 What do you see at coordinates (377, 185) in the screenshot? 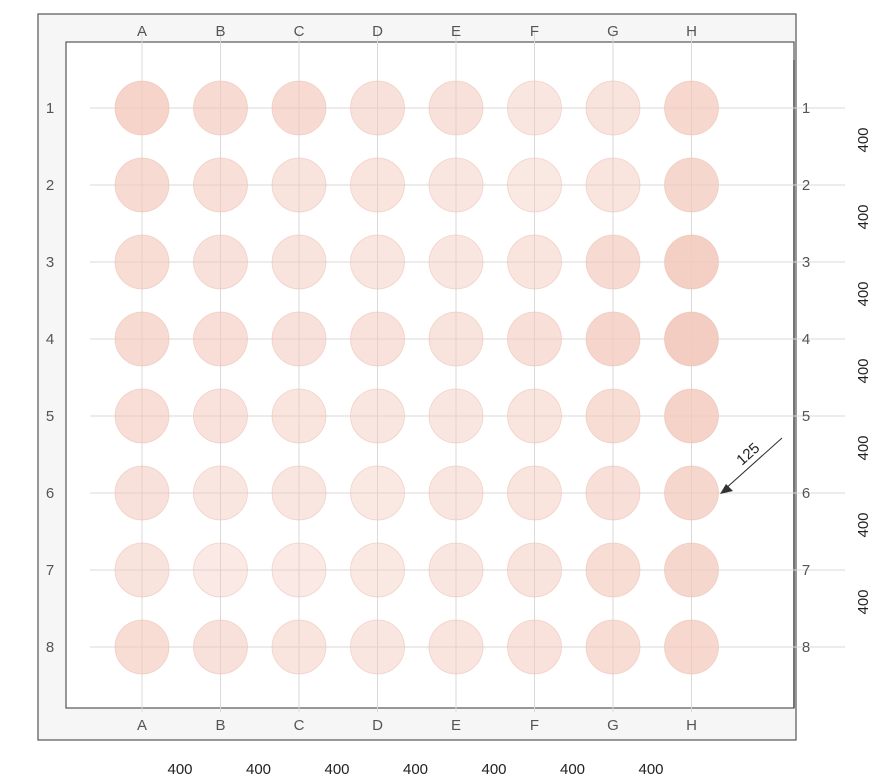
I see `spot-D2` at bounding box center [377, 185].